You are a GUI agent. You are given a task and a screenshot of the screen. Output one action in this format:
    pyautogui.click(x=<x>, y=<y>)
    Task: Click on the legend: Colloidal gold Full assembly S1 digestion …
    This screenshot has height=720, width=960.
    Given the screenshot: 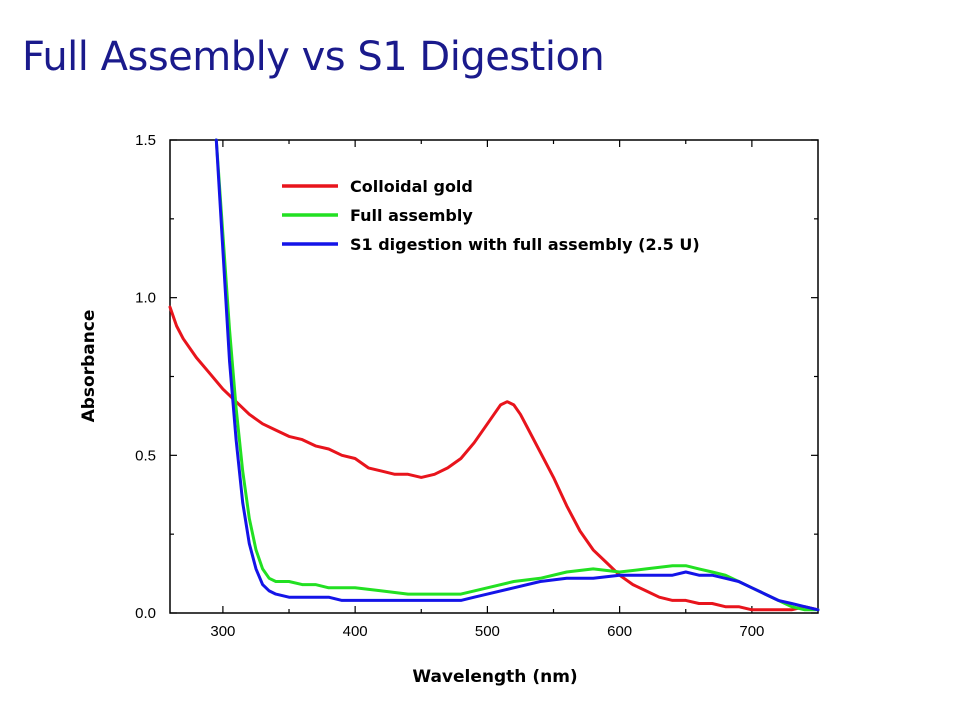 What is the action you would take?
    pyautogui.click(x=491, y=215)
    